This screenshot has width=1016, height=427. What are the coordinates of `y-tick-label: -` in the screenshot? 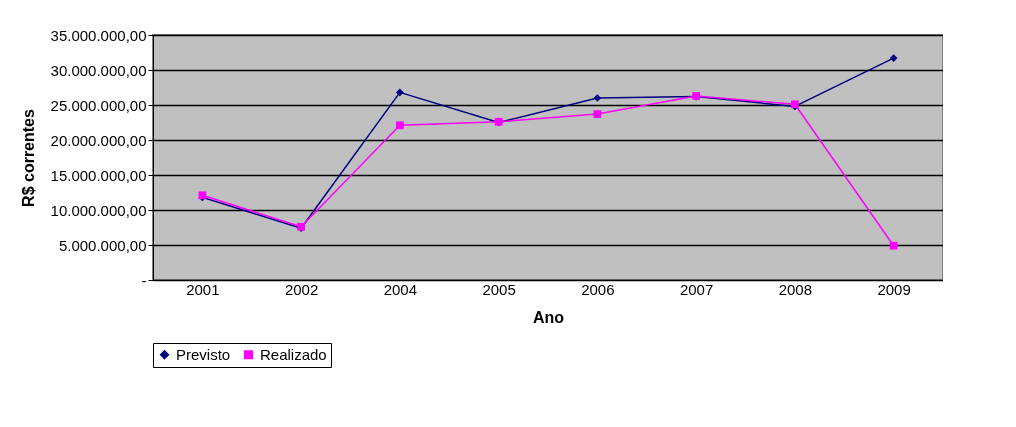 It's located at (144, 280).